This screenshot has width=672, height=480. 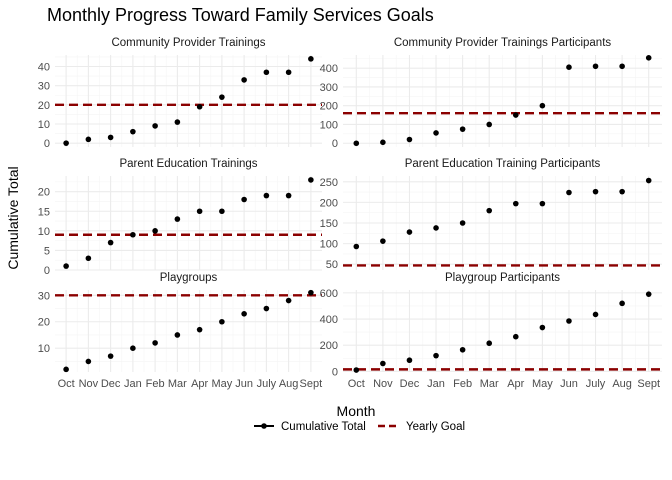 I want to click on y-tick-label: 40, so click(x=44, y=68).